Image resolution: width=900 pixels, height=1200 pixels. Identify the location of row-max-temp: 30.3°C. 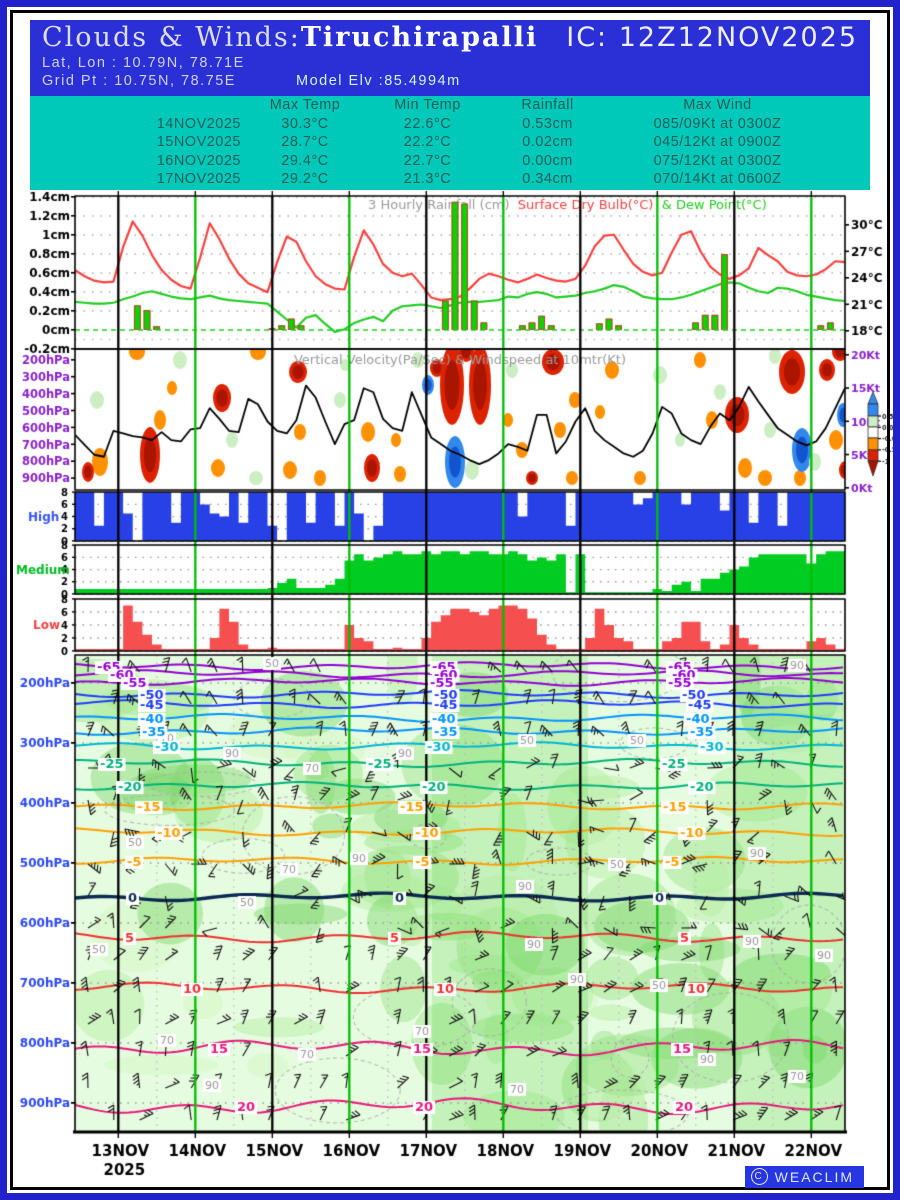
(305, 123).